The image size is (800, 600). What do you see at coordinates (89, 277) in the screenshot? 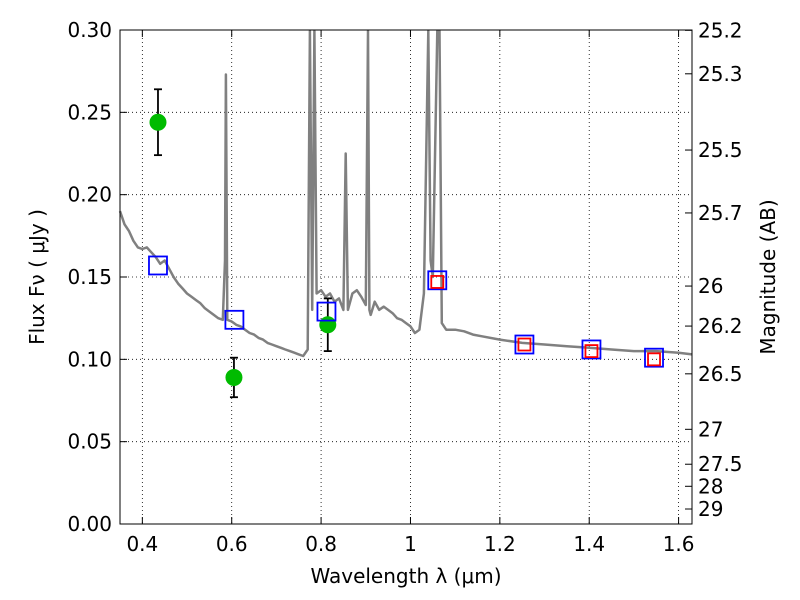
I see `y-tick-label: 0.15` at bounding box center [89, 277].